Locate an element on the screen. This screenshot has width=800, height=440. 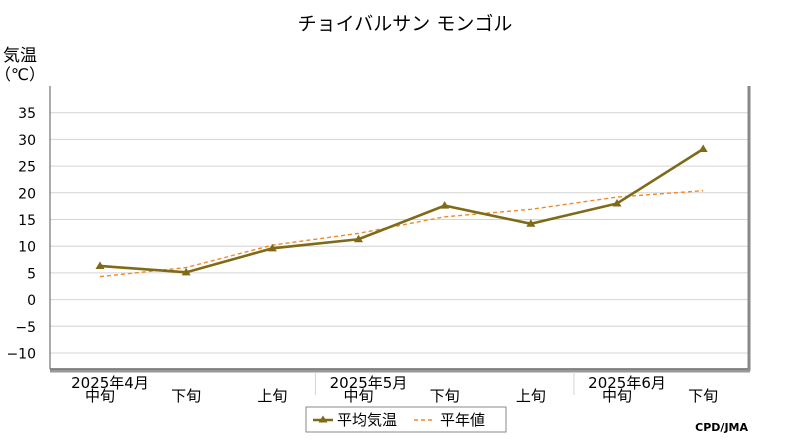
y-tick-label: 20 is located at coordinates (27, 194).